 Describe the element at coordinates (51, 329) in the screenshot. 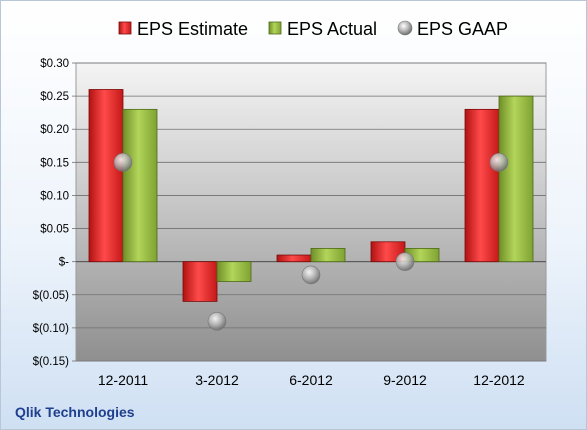

I see `y-tick-label: $(0.10)` at that location.